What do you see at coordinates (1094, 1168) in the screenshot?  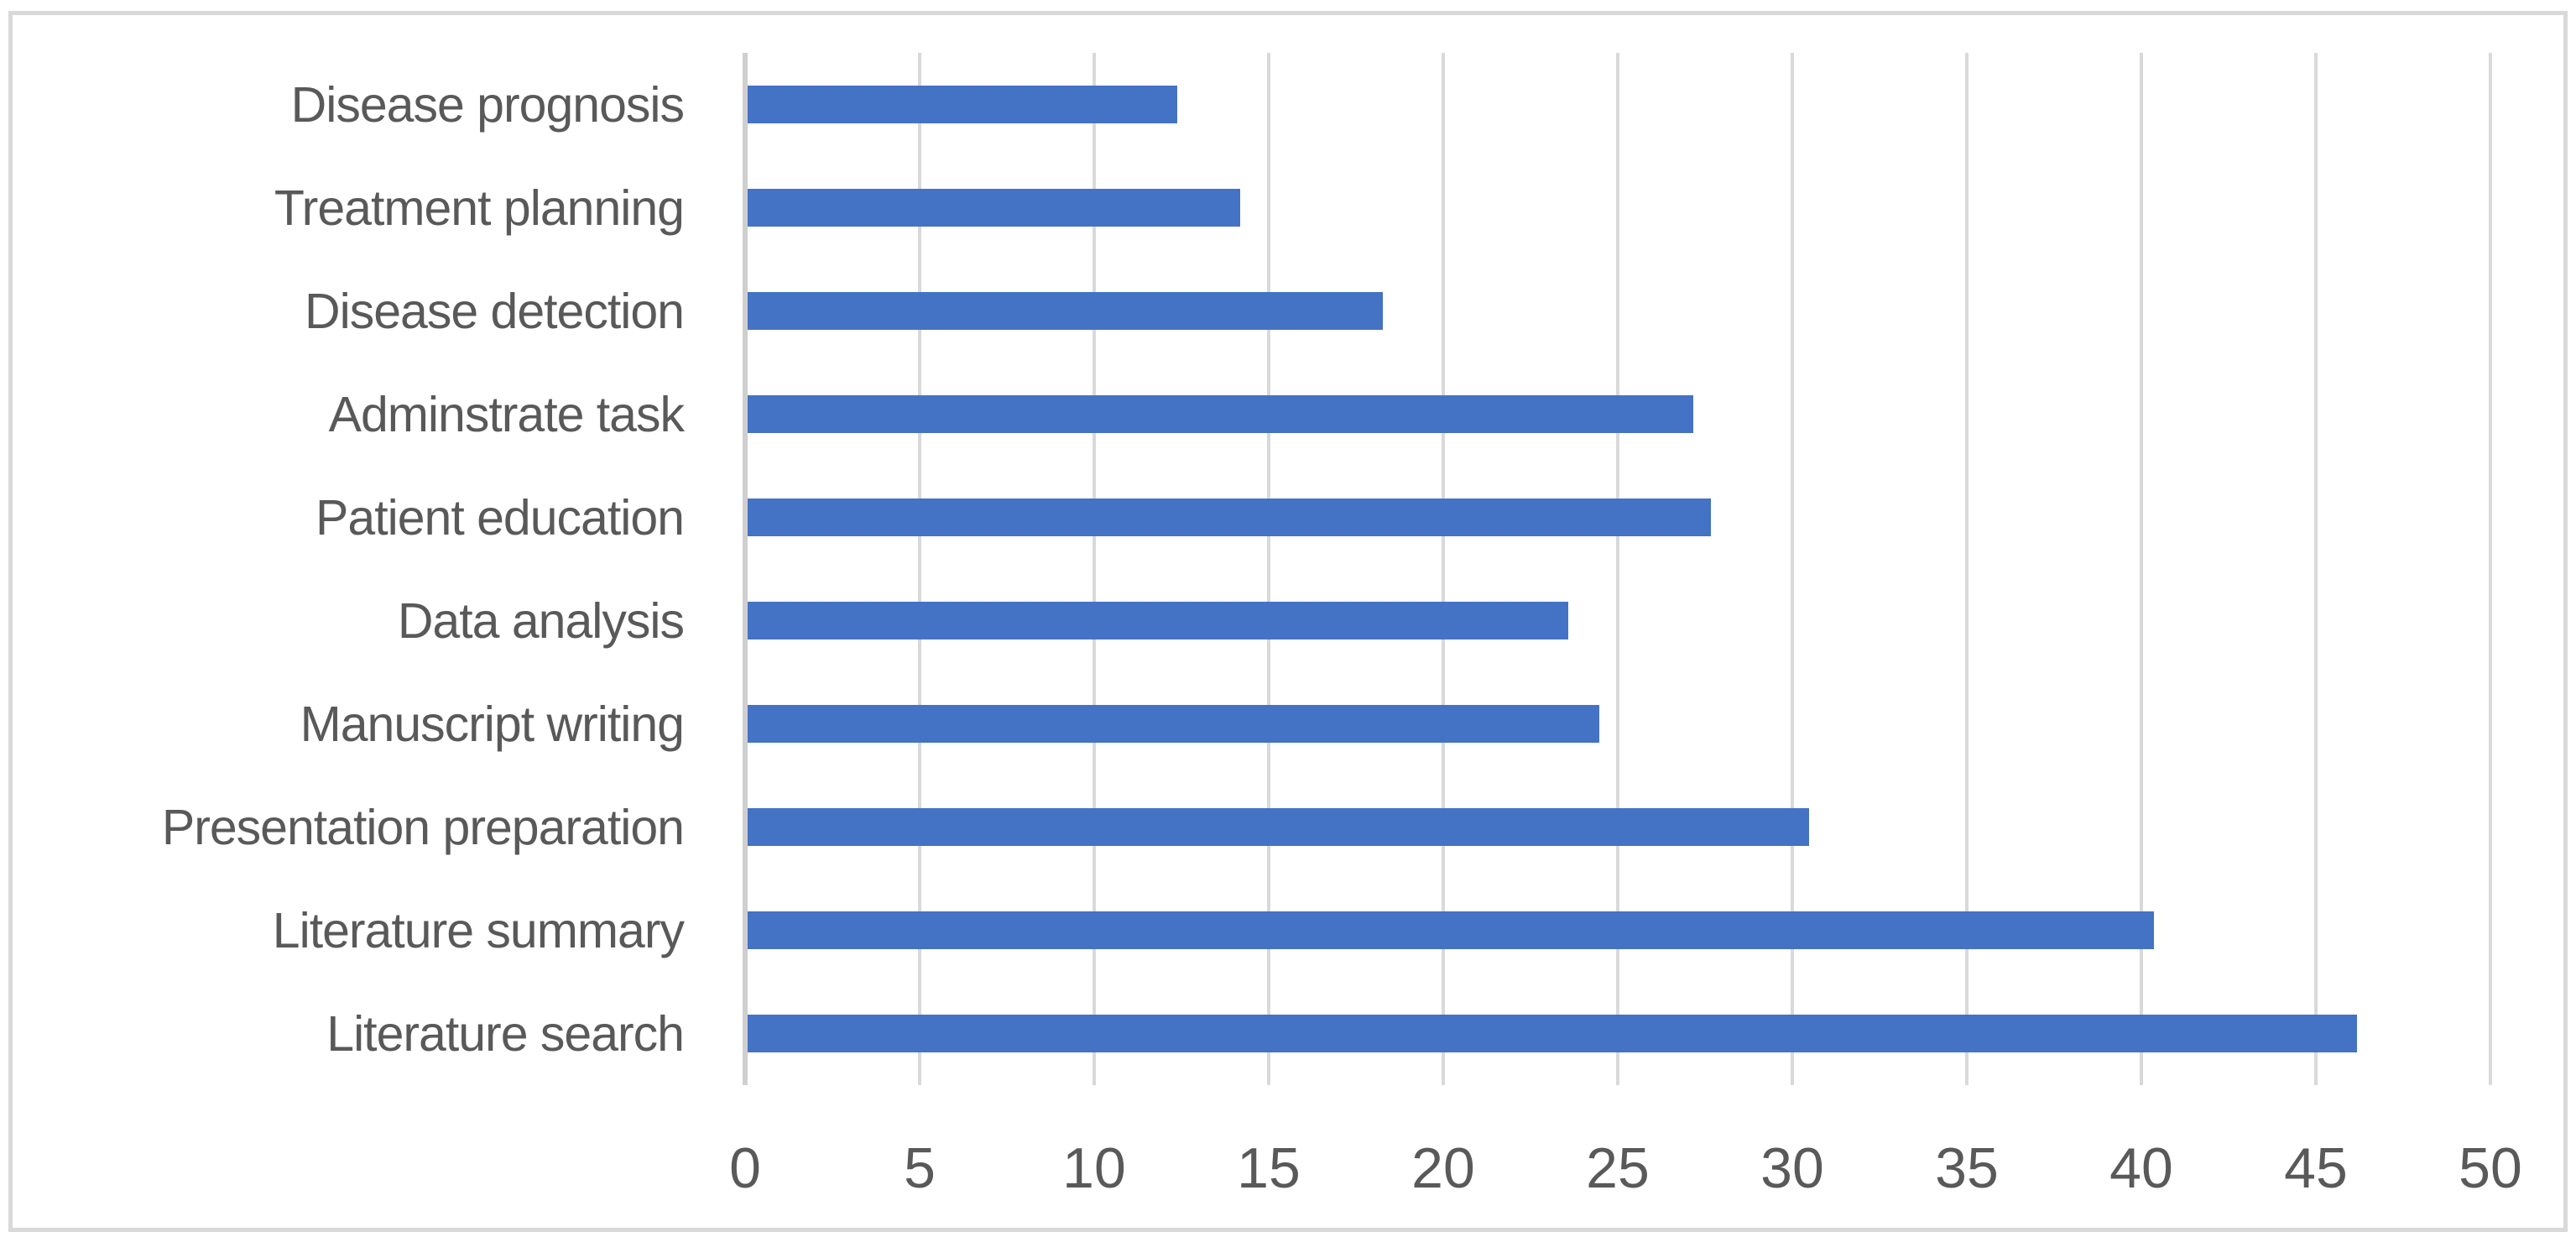 I see `x-tick-label: 10` at bounding box center [1094, 1168].